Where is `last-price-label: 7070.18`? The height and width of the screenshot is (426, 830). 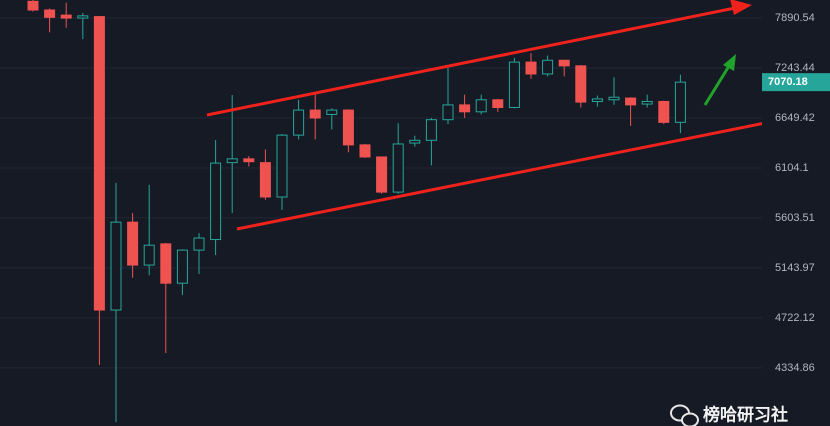
last-price-label: 7070.18 is located at coordinates (788, 82).